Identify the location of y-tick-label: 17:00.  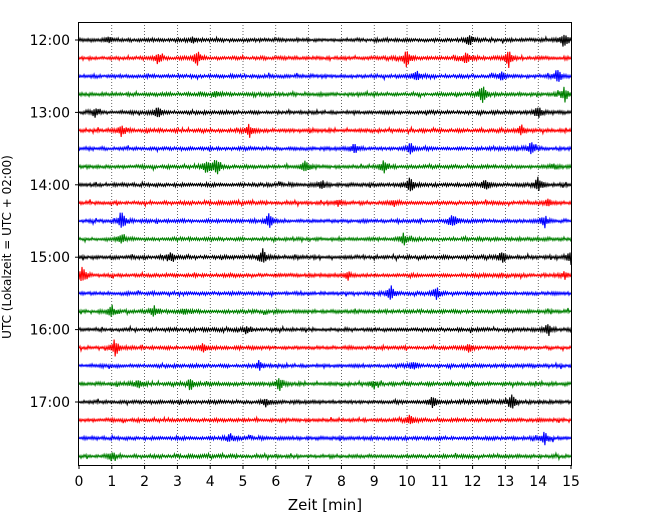
(50, 403).